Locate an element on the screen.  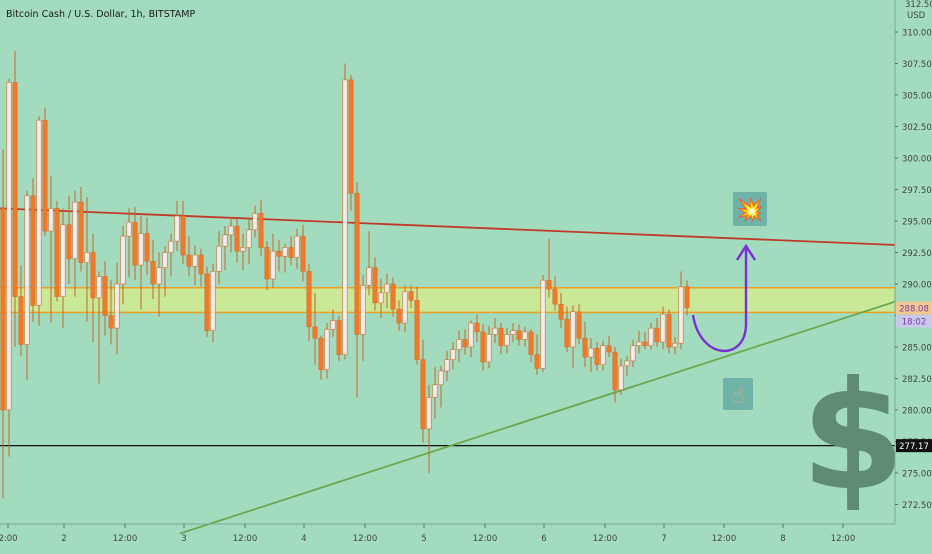
explosion-emoji-box is located at coordinates (750, 209).